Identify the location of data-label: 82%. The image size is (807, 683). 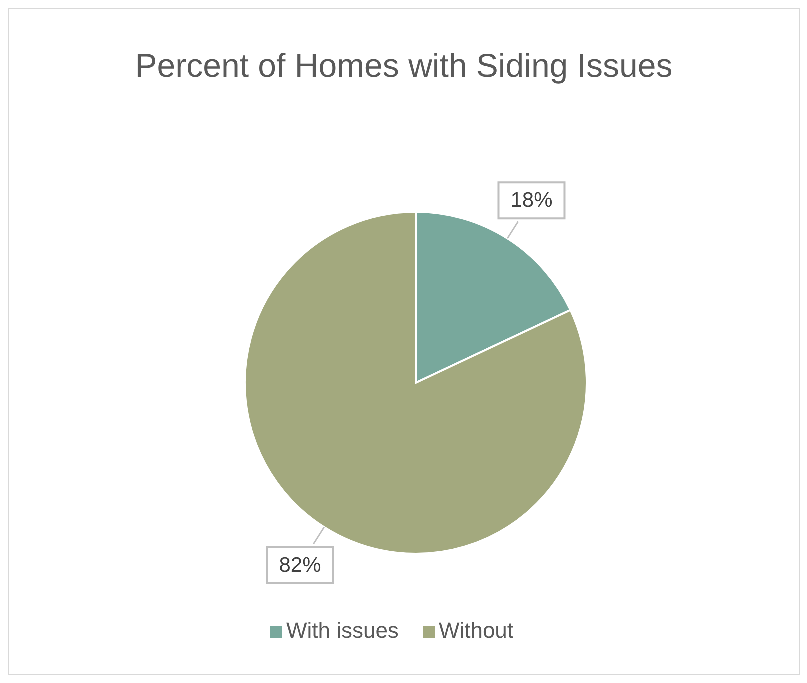
(300, 565).